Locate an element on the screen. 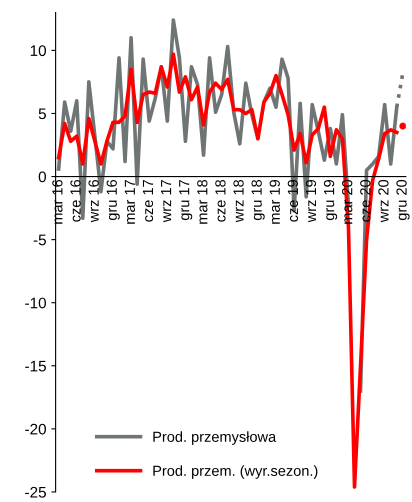  x-tick-label: cze 16 is located at coordinates (75, 201).